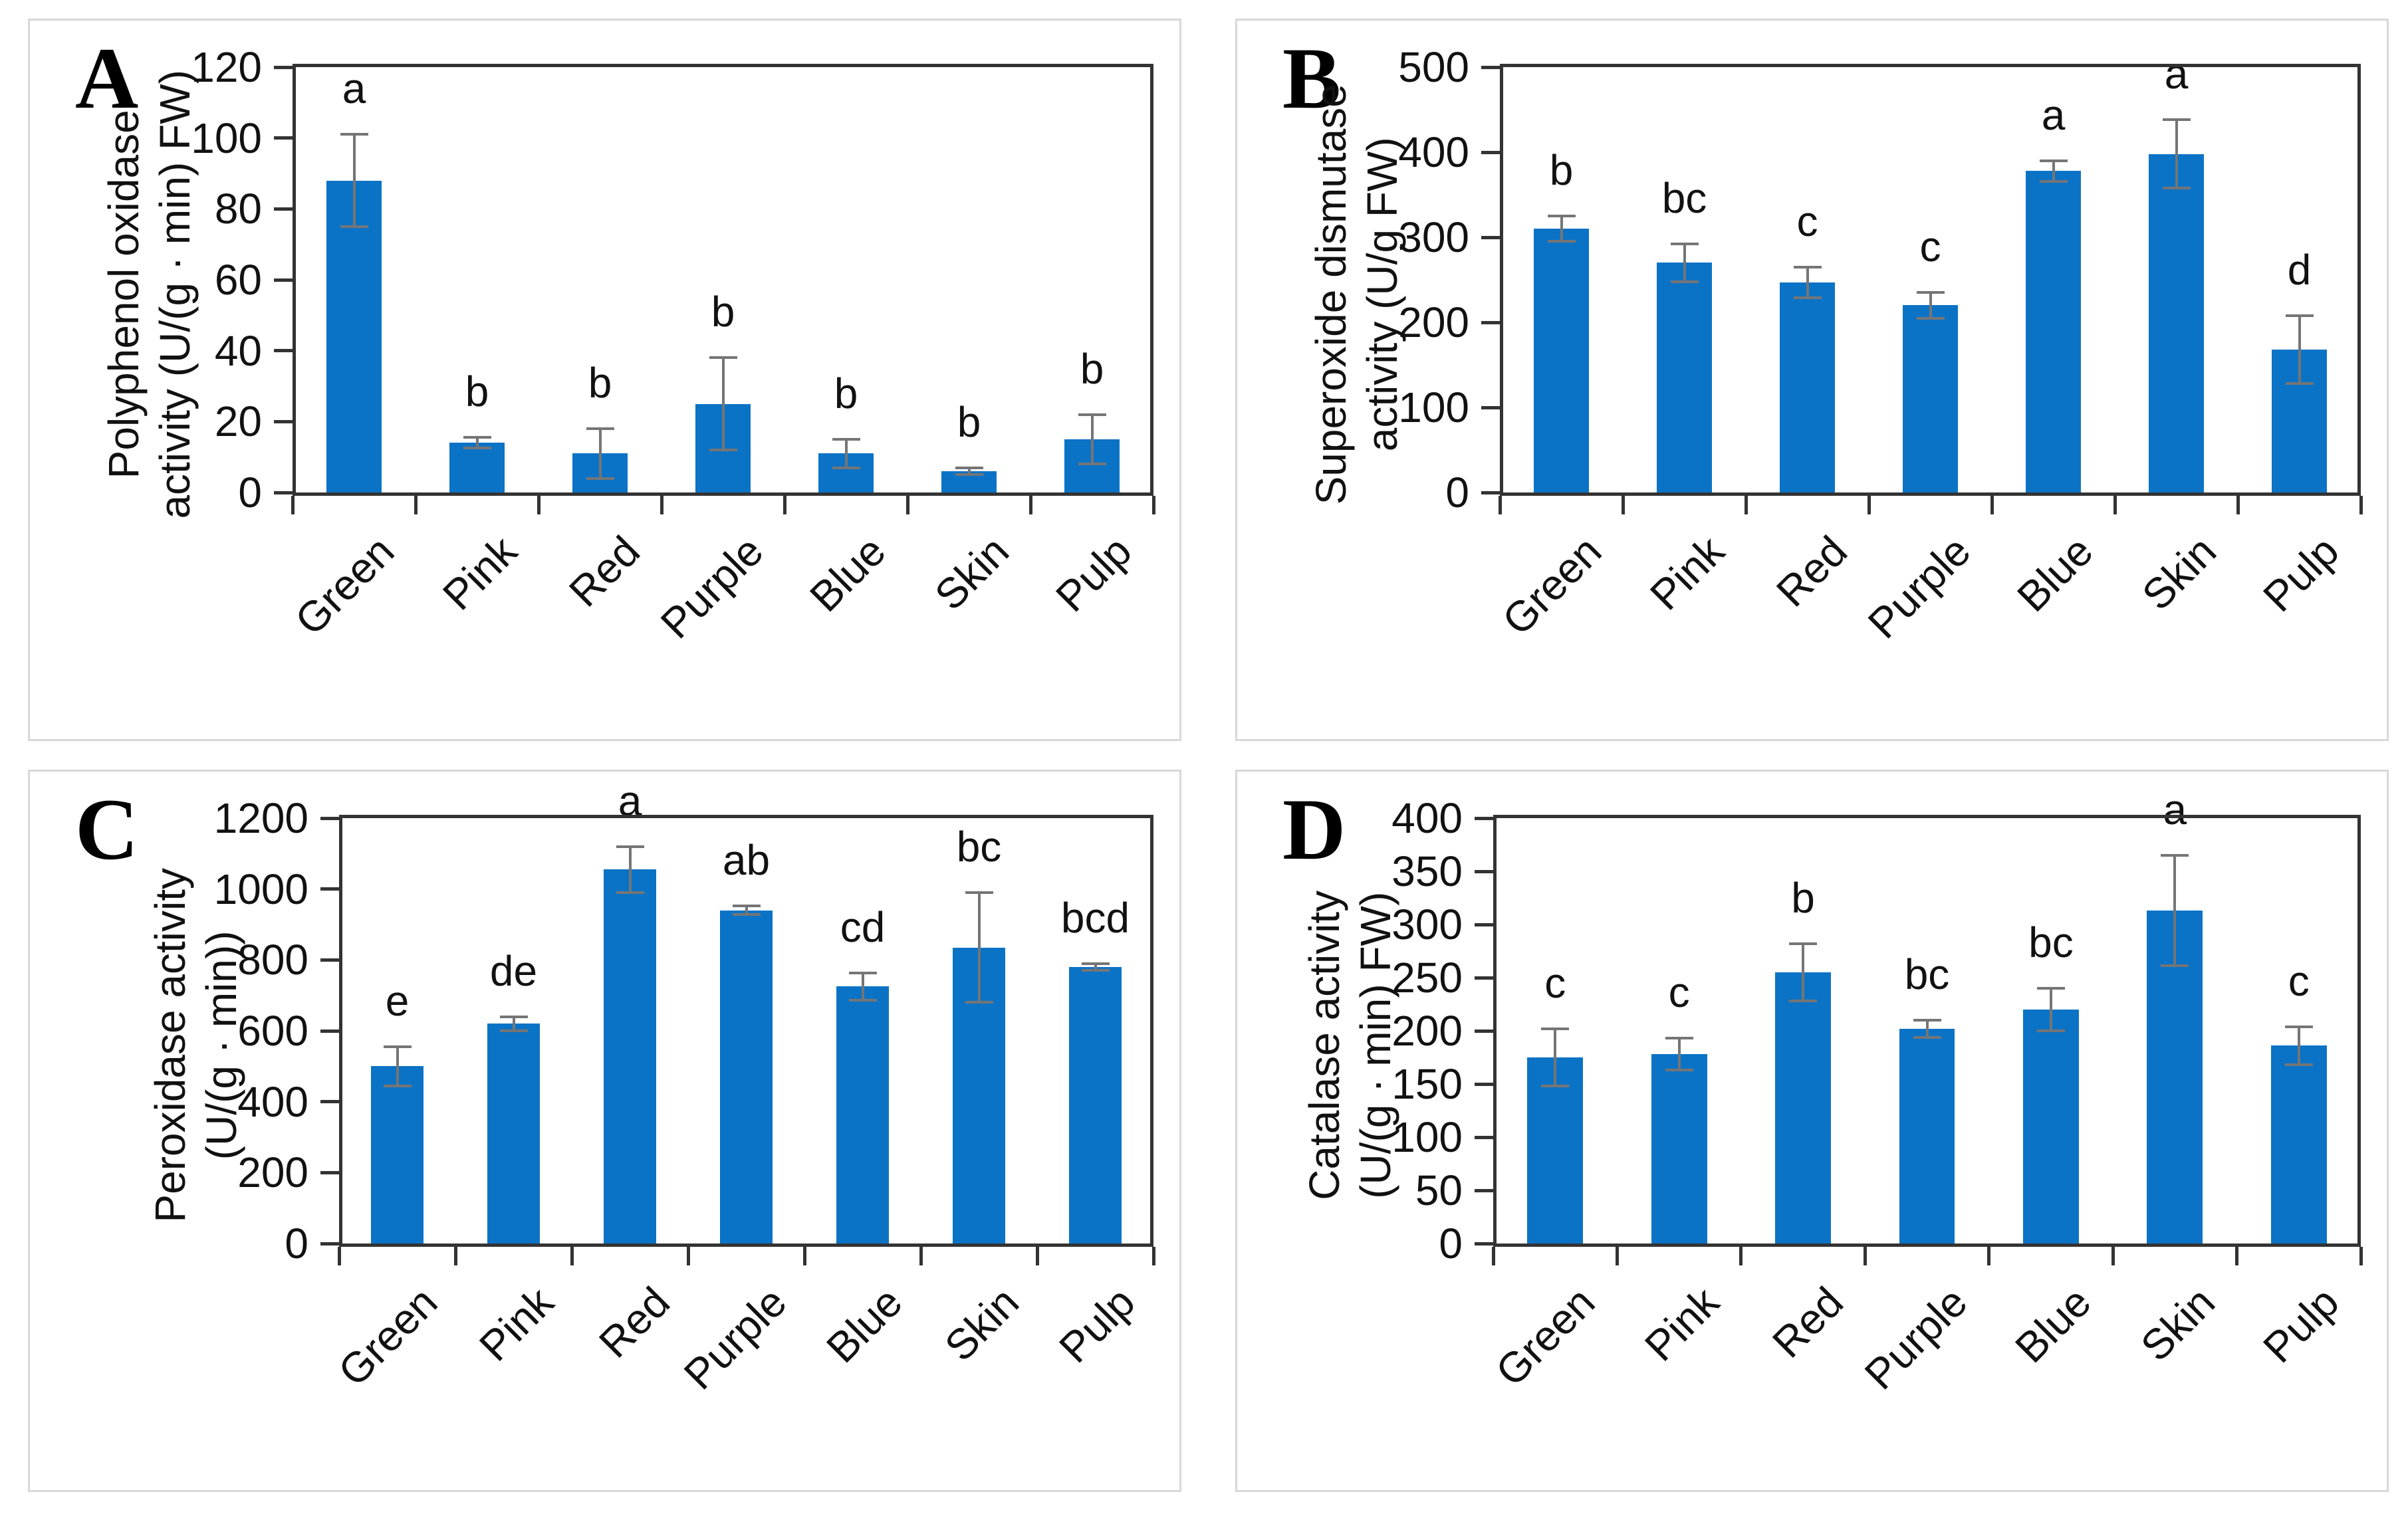 The height and width of the screenshot is (1514, 2408). I want to click on panel-letter-d: D, so click(1314, 829).